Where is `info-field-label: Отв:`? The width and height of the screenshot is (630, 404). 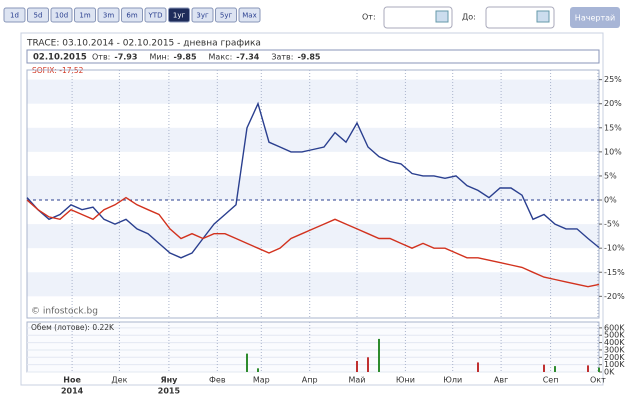 info-field-label: Отв: is located at coordinates (101, 57).